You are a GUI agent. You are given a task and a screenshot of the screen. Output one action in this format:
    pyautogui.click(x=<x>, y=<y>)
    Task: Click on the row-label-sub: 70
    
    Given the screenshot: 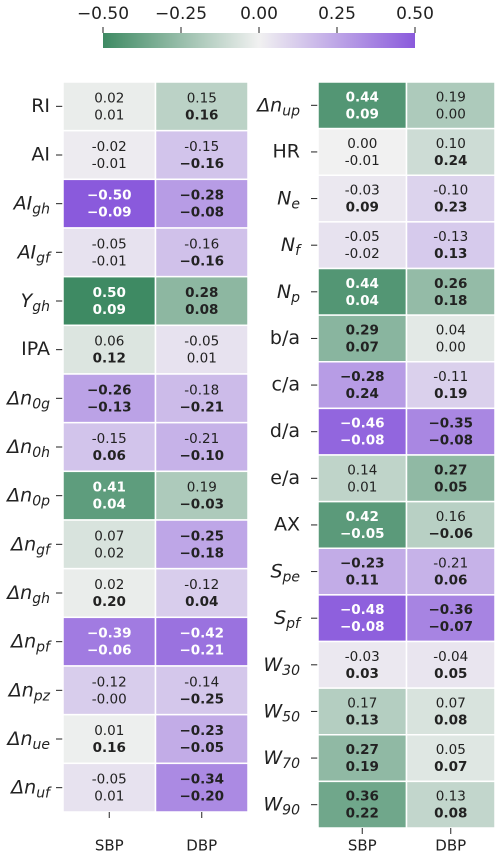 What is the action you would take?
    pyautogui.click(x=291, y=764)
    